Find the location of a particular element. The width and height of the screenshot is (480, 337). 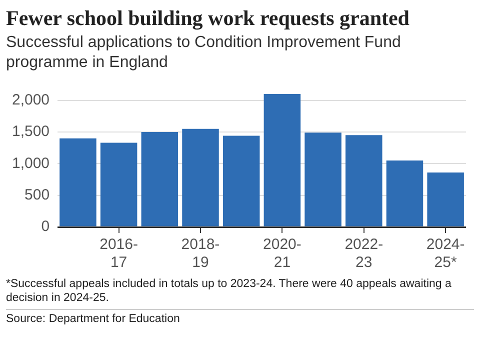

y-tick-label: 1,000 is located at coordinates (31, 163).